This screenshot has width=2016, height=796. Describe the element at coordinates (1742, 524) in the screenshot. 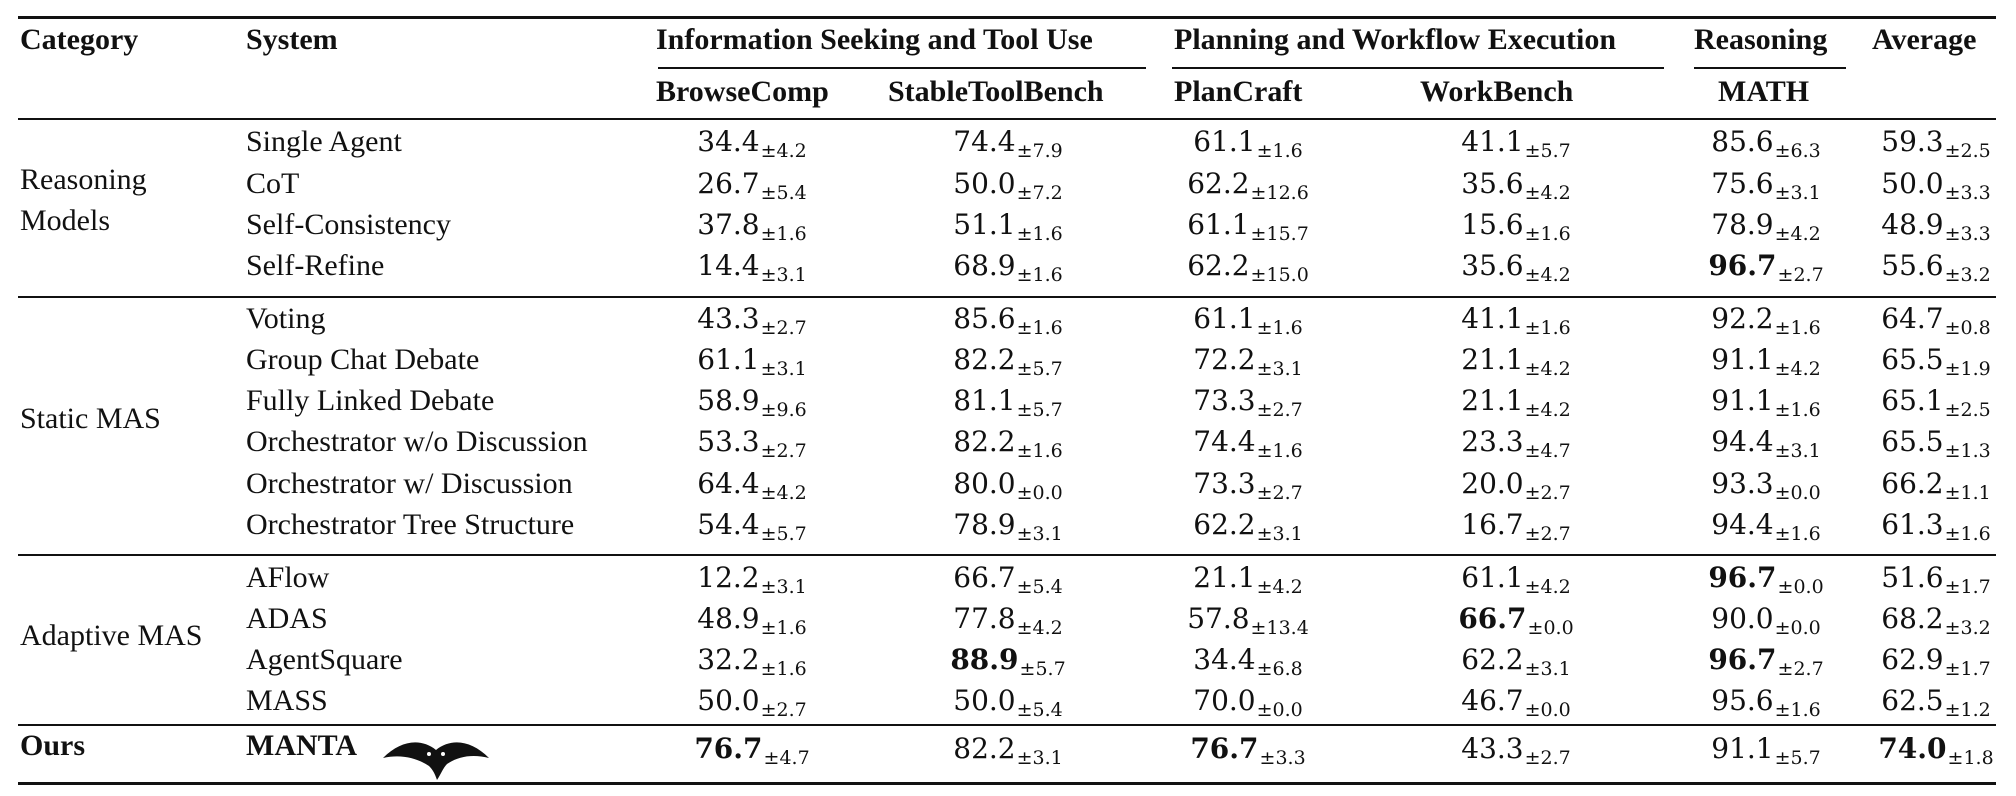

I see `value: 94.4` at that location.